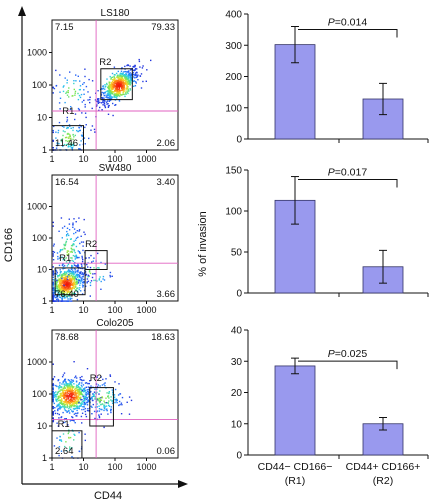 The width and height of the screenshot is (432, 504). What do you see at coordinates (233, 171) in the screenshot?
I see `bar-y-tick-label: 150` at bounding box center [233, 171].